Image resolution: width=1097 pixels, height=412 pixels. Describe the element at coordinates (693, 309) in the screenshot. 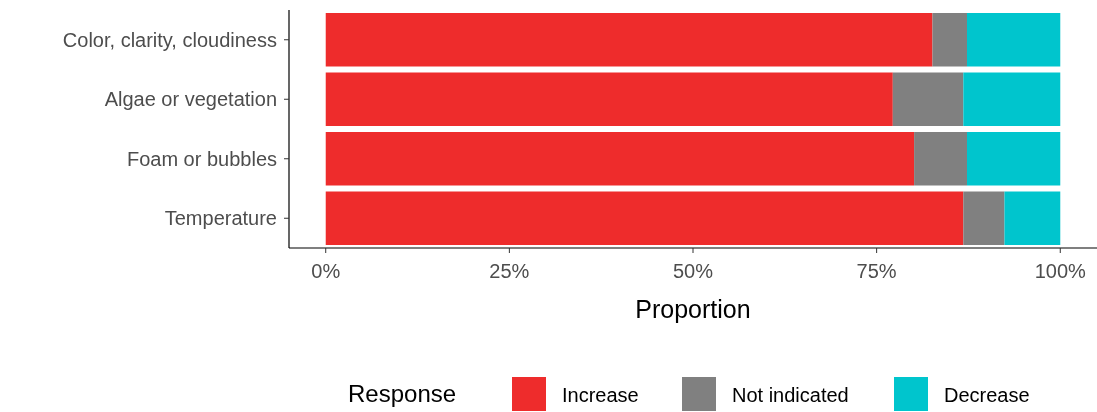

I see `x-axis-title: Proportion` at that location.